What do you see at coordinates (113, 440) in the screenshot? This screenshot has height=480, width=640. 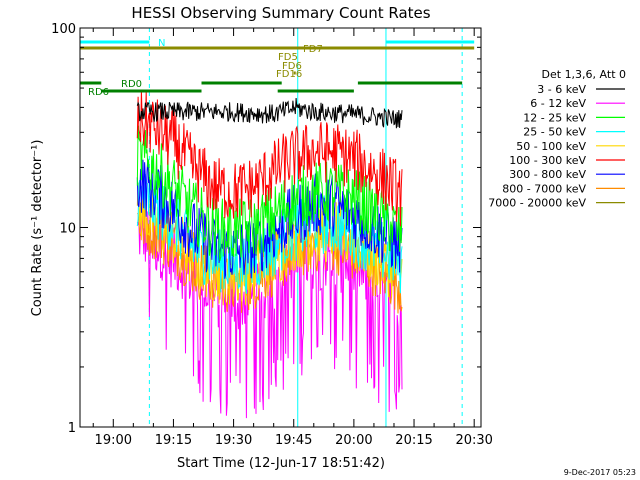 I see `x-tick-label: 19:00` at bounding box center [113, 440].